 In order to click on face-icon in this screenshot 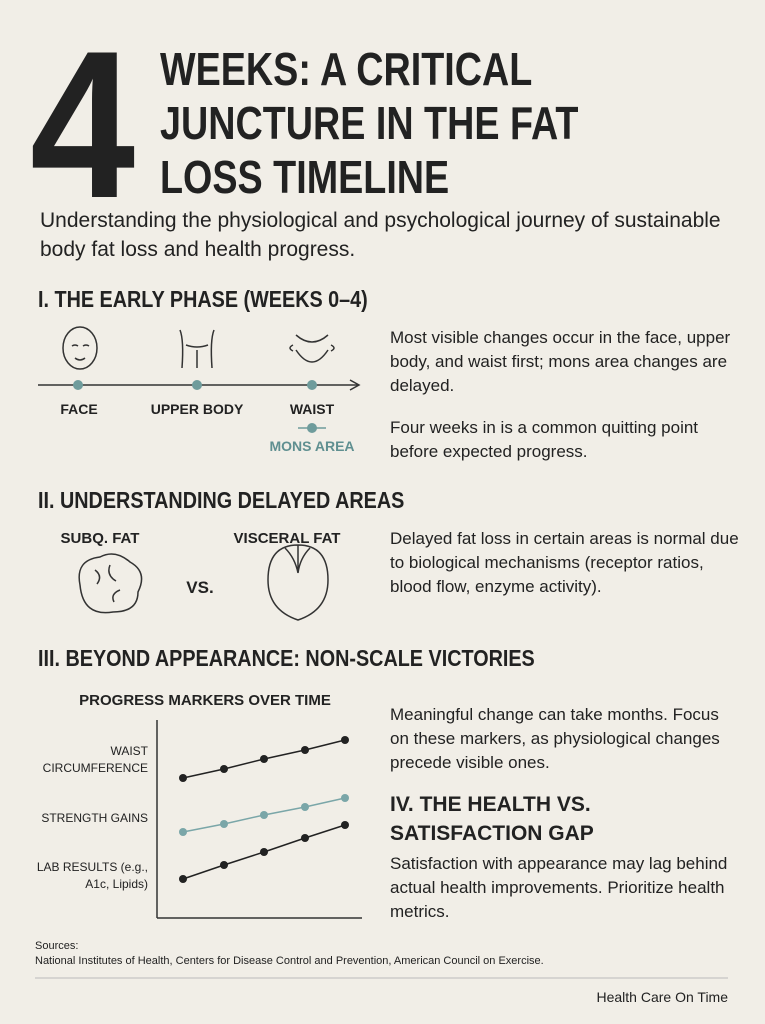, I will do `click(80, 348)`.